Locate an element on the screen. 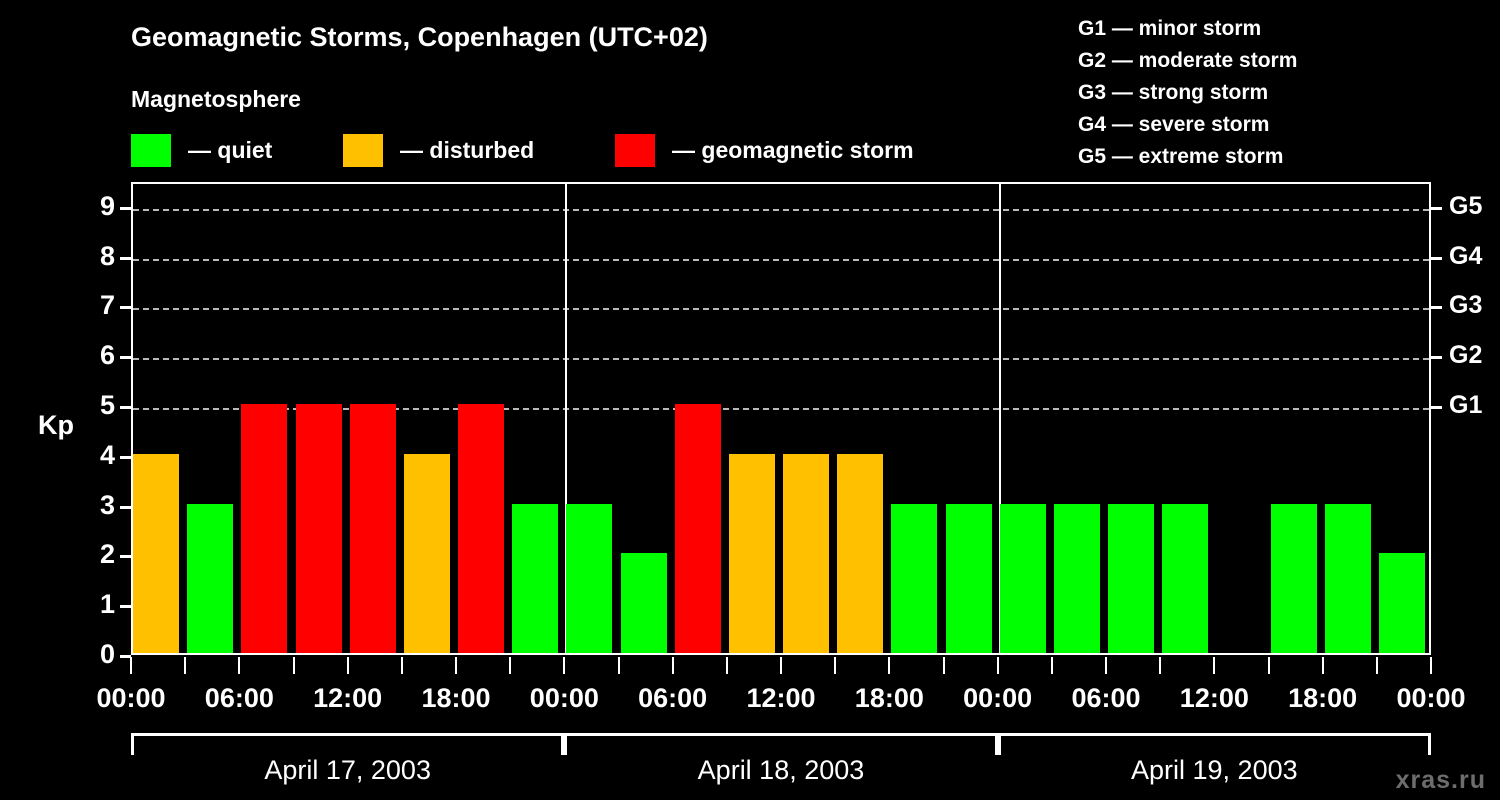  x-tick-label-5: 06:00 is located at coordinates (673, 698).